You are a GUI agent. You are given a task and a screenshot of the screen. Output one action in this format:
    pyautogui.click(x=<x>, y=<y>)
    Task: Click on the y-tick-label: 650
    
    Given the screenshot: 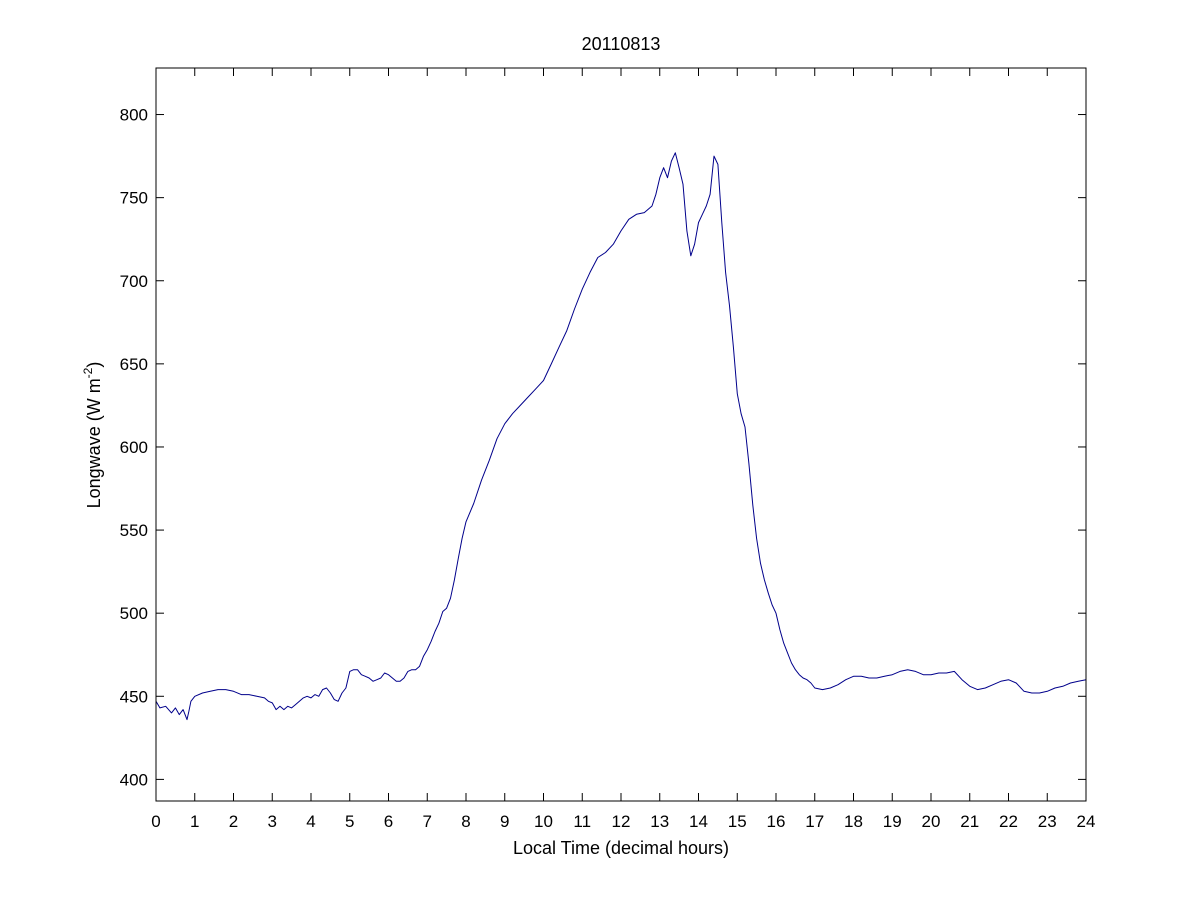 What is the action you would take?
    pyautogui.click(x=134, y=364)
    